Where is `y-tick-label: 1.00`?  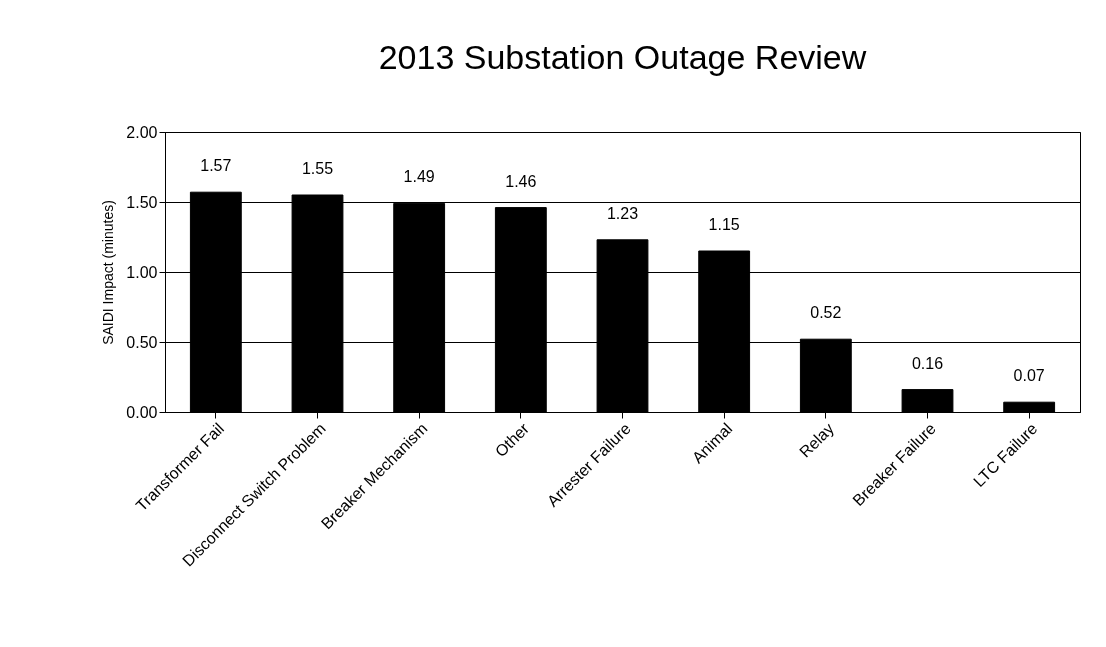 y-tick-label: 1.00 is located at coordinates (142, 272).